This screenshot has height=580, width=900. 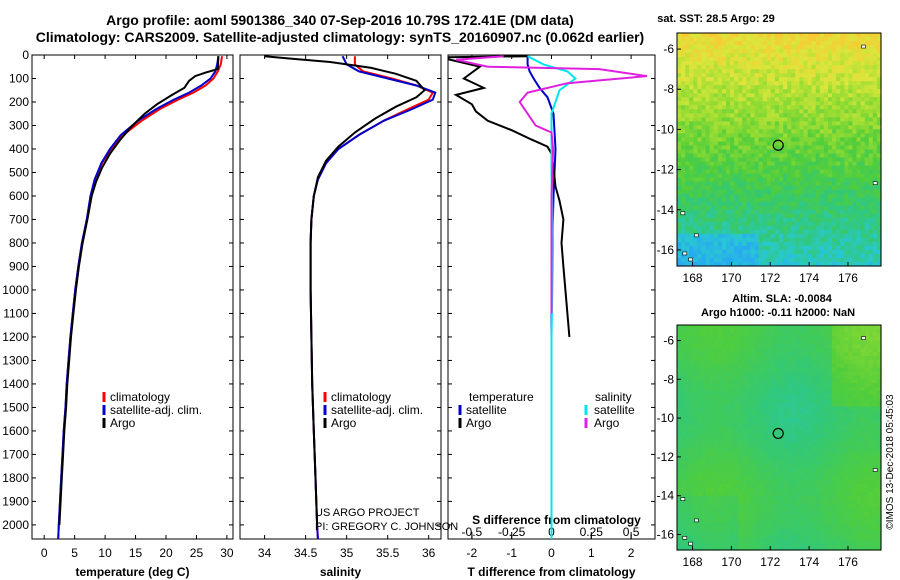 I want to click on credit-project: US ARGO PROJECT, so click(x=367, y=513).